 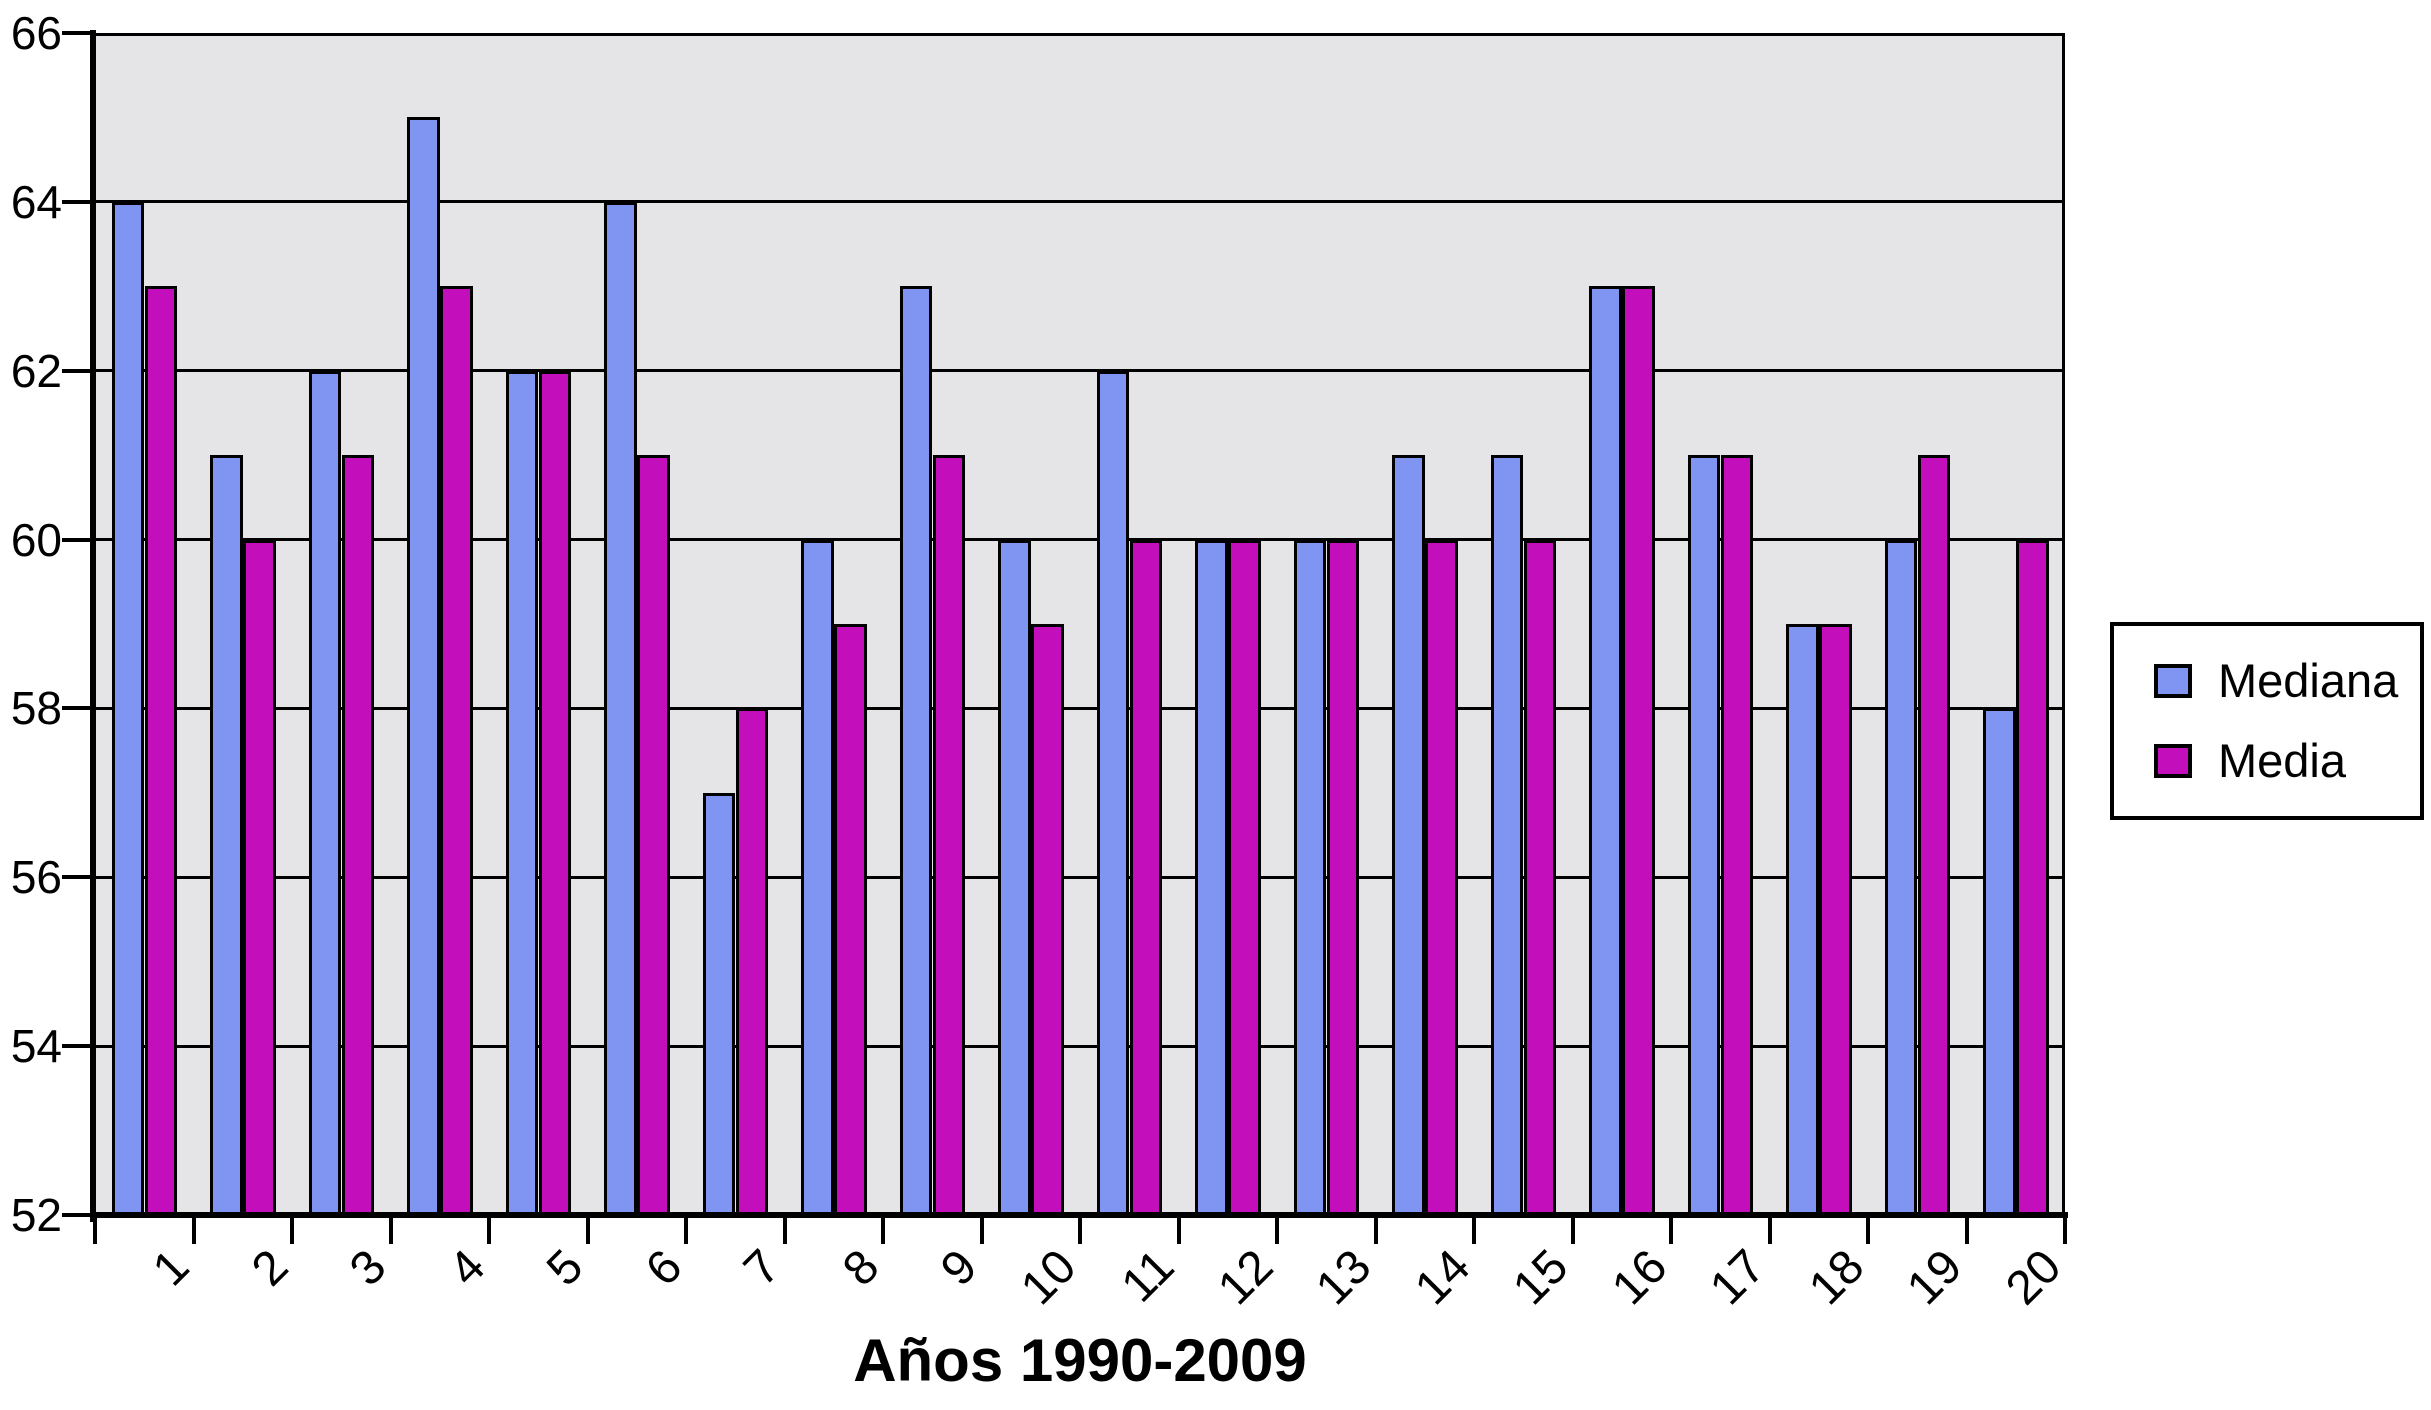 I want to click on y-axis-line, so click(x=93, y=626).